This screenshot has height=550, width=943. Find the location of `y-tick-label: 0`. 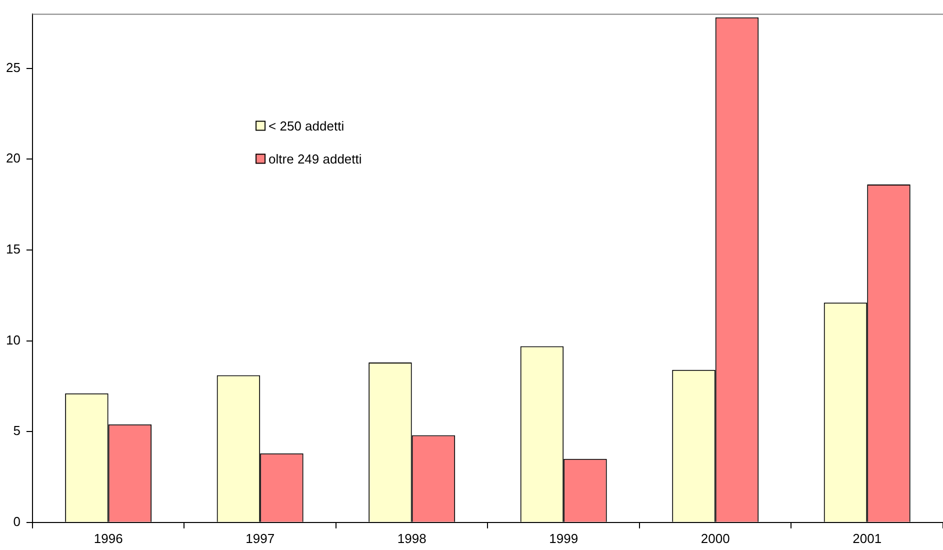

y-tick-label: 0 is located at coordinates (16, 521).